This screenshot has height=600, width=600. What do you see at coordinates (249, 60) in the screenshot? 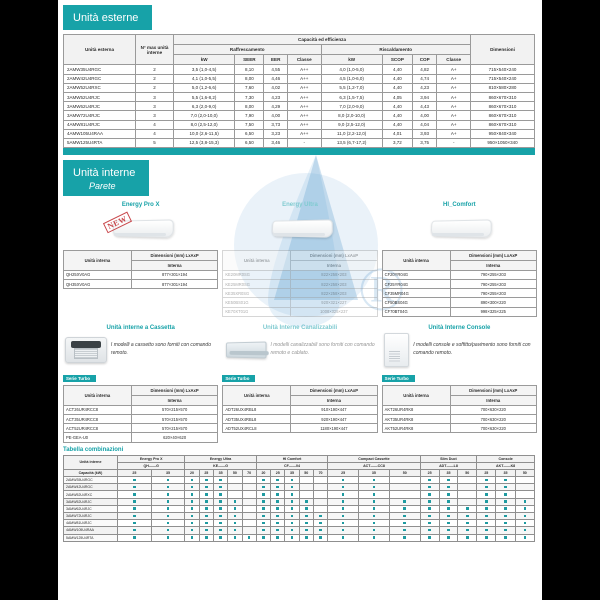
I see `th-seer: SEER` at bounding box center [249, 60].